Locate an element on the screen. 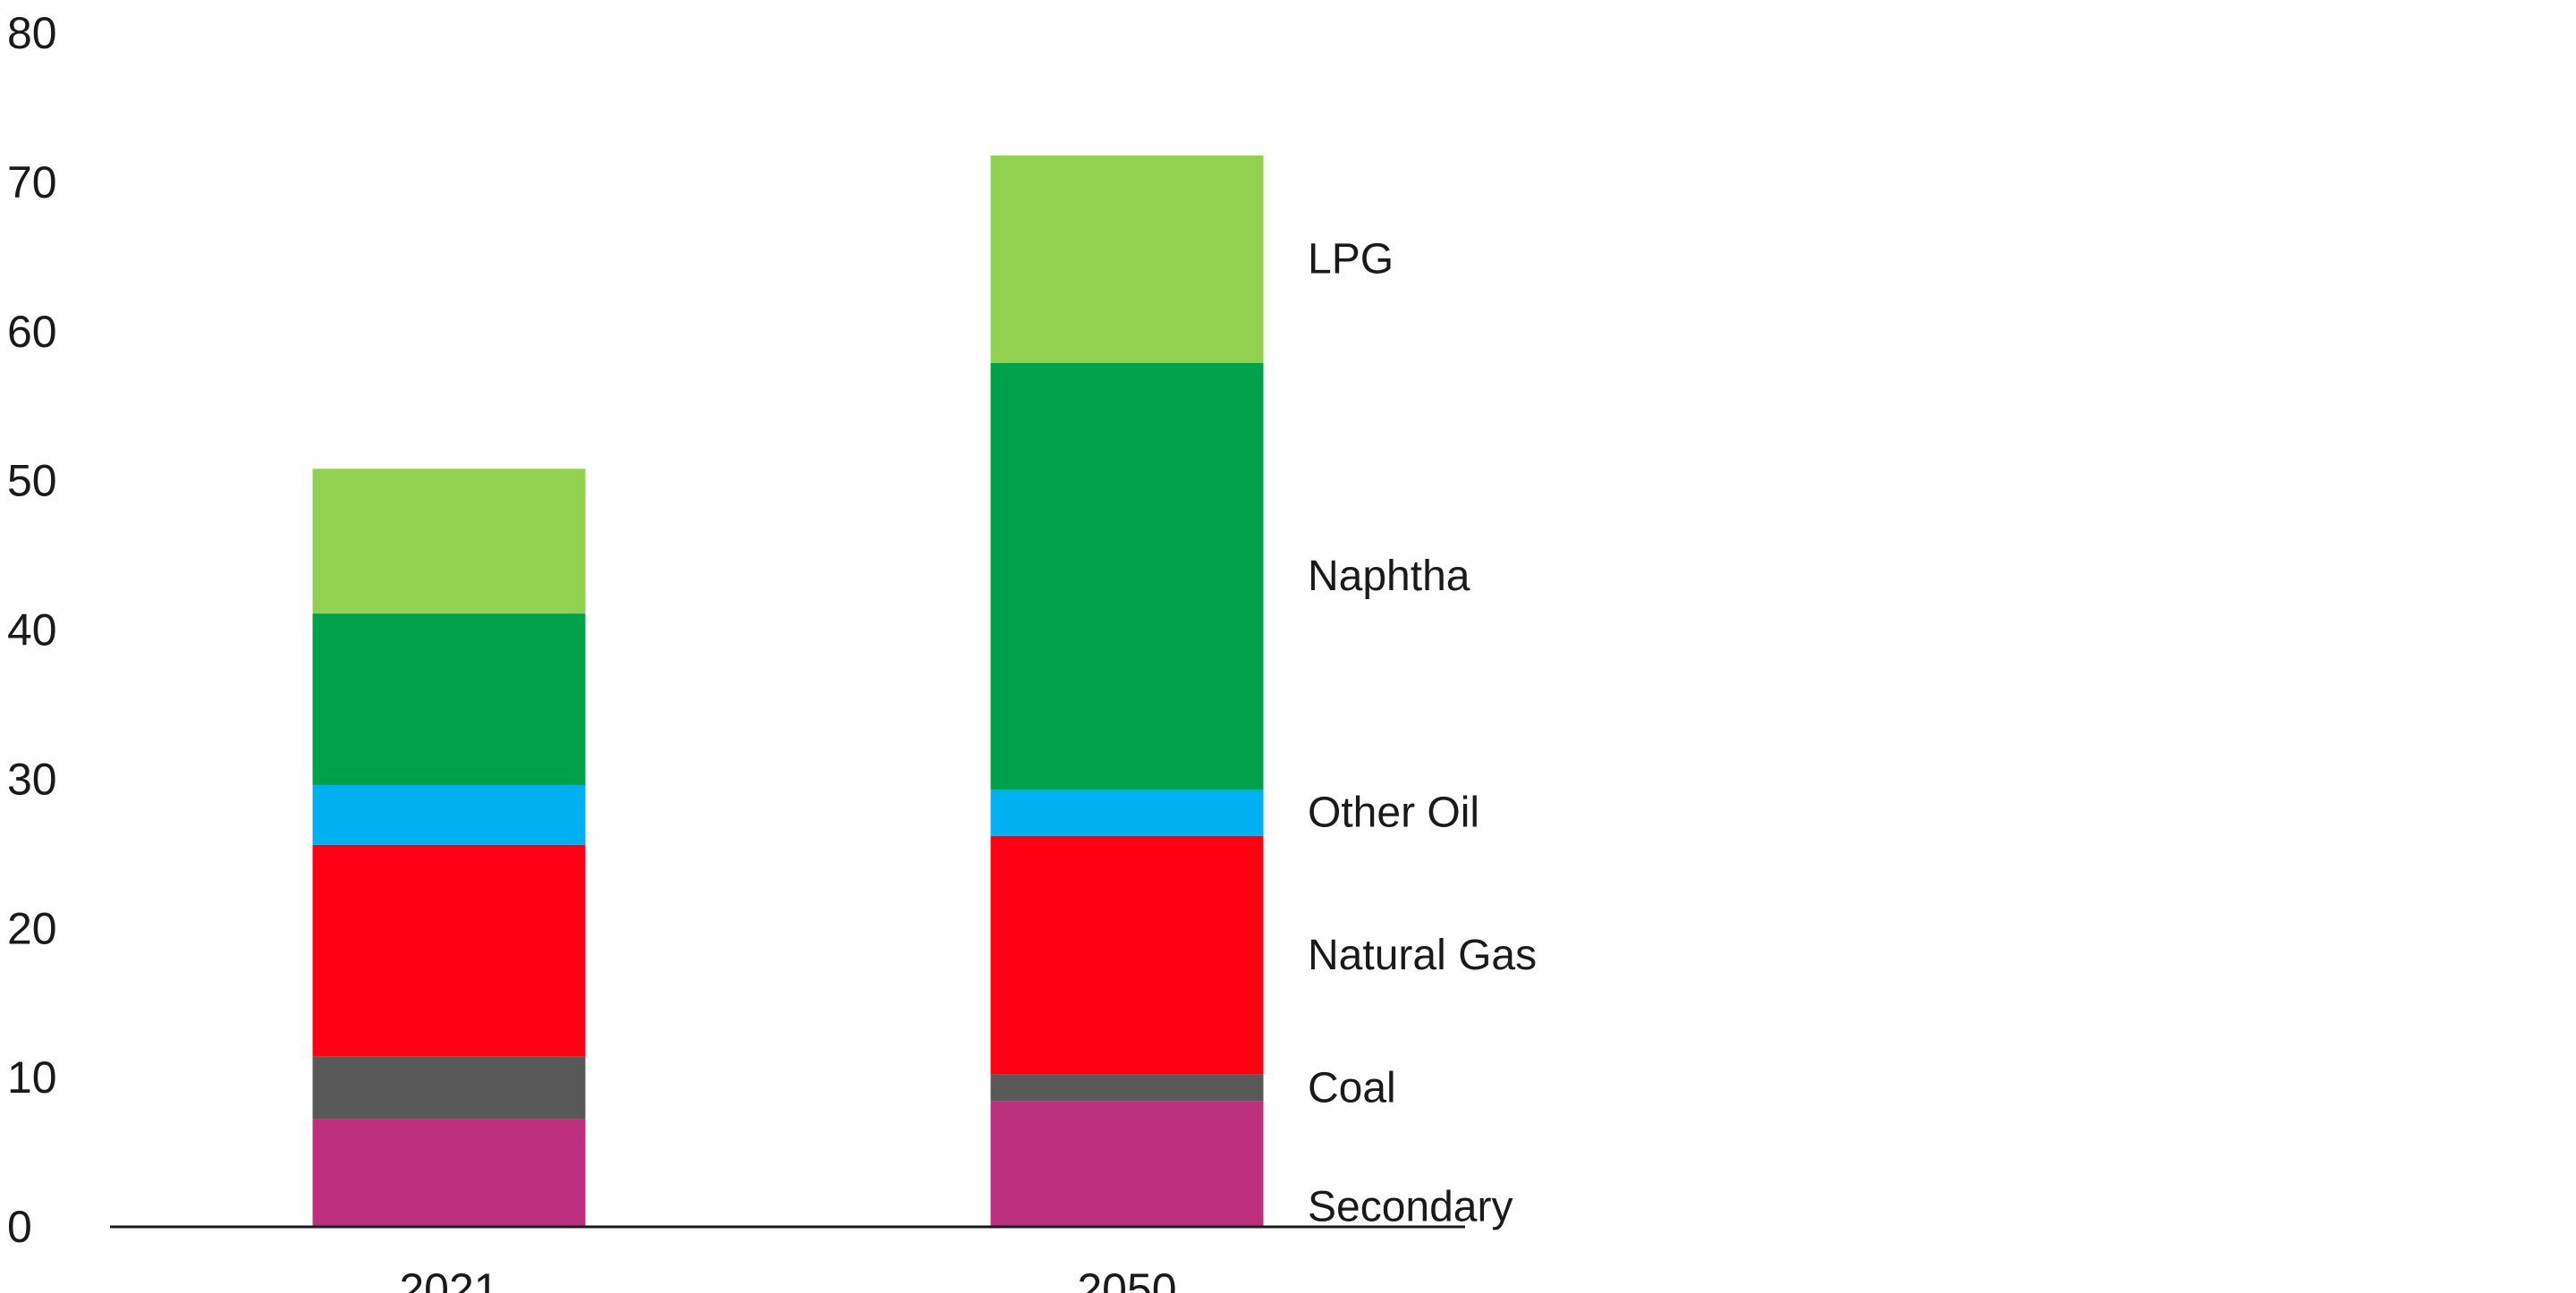 This screenshot has height=1293, width=2576. bar-segment-coal-2021 is located at coordinates (449, 1088).